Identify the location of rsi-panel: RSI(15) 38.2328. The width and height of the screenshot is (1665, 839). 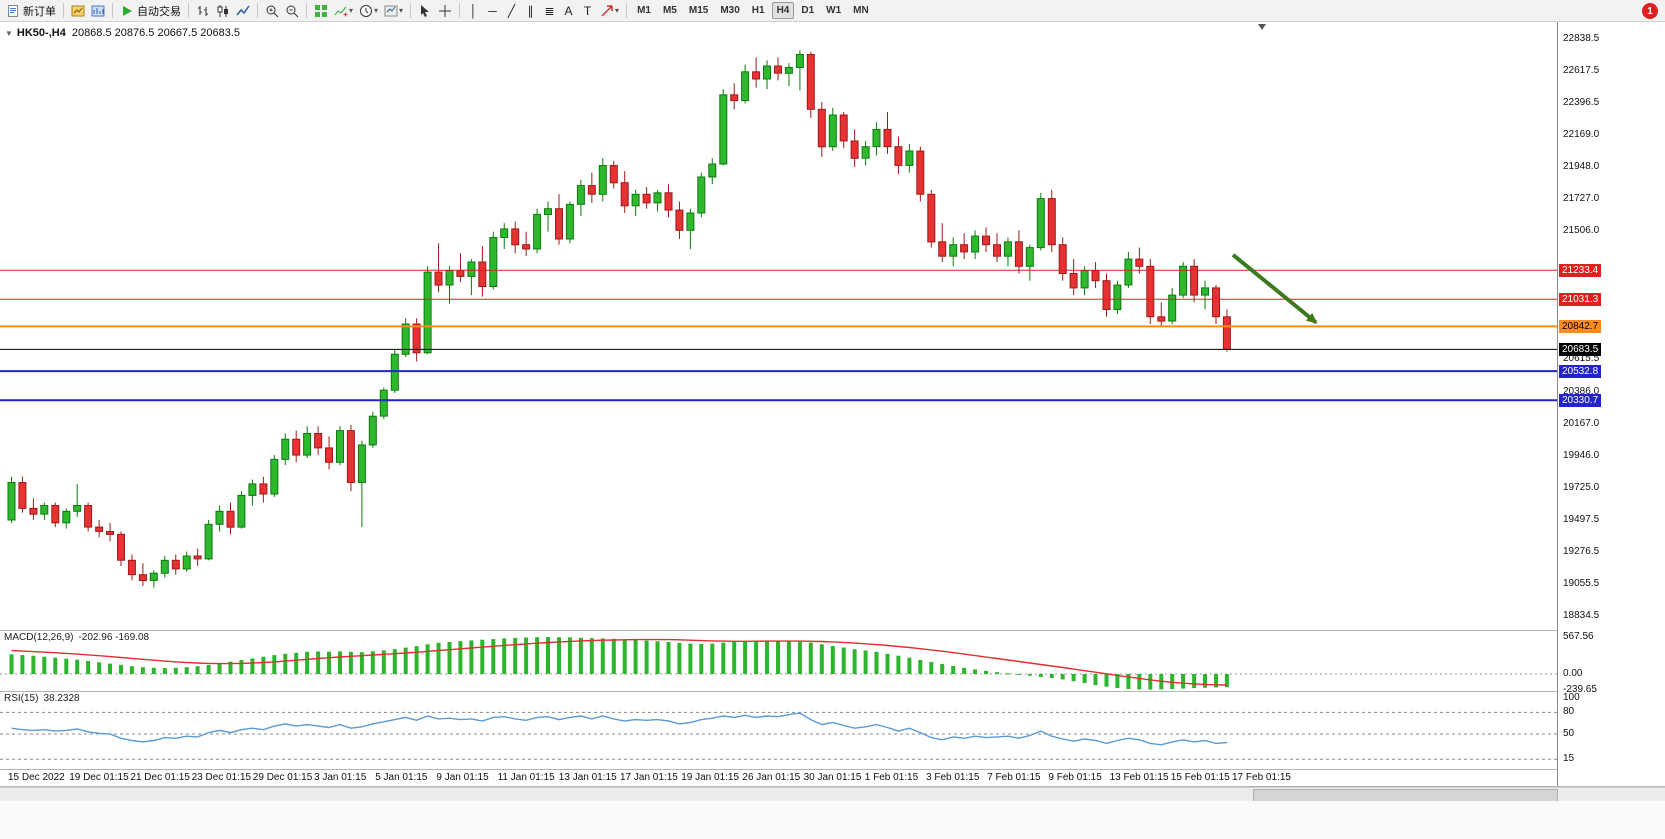
(778, 730).